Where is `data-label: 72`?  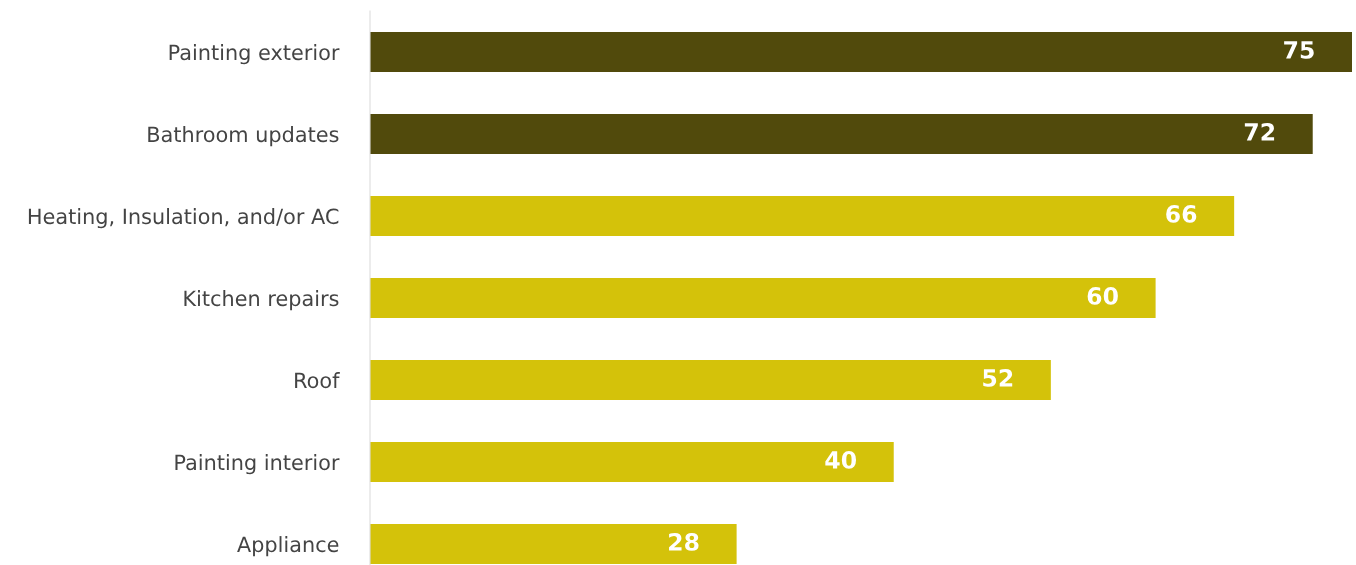
data-label: 72 is located at coordinates (1259, 131).